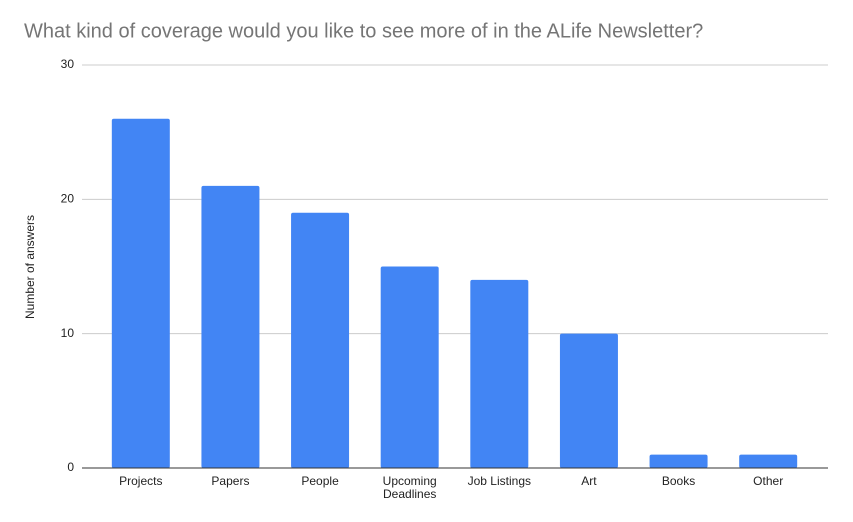 The height and width of the screenshot is (522, 853). What do you see at coordinates (320, 481) in the screenshot?
I see `x-tick-label: People` at bounding box center [320, 481].